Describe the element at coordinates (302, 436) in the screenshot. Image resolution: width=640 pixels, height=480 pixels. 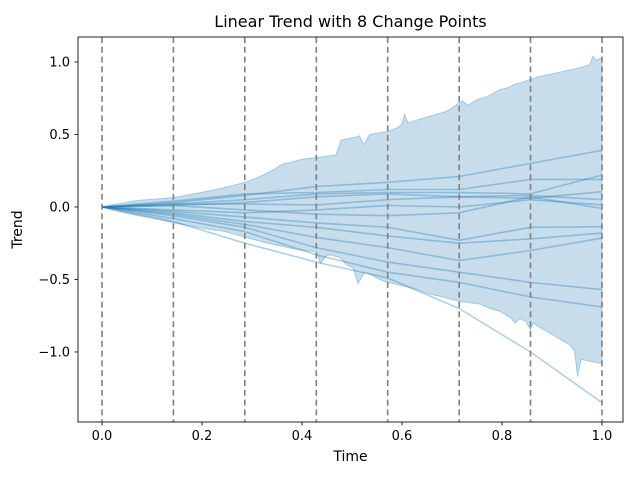
I see `x-tick-label: 0.4` at that location.